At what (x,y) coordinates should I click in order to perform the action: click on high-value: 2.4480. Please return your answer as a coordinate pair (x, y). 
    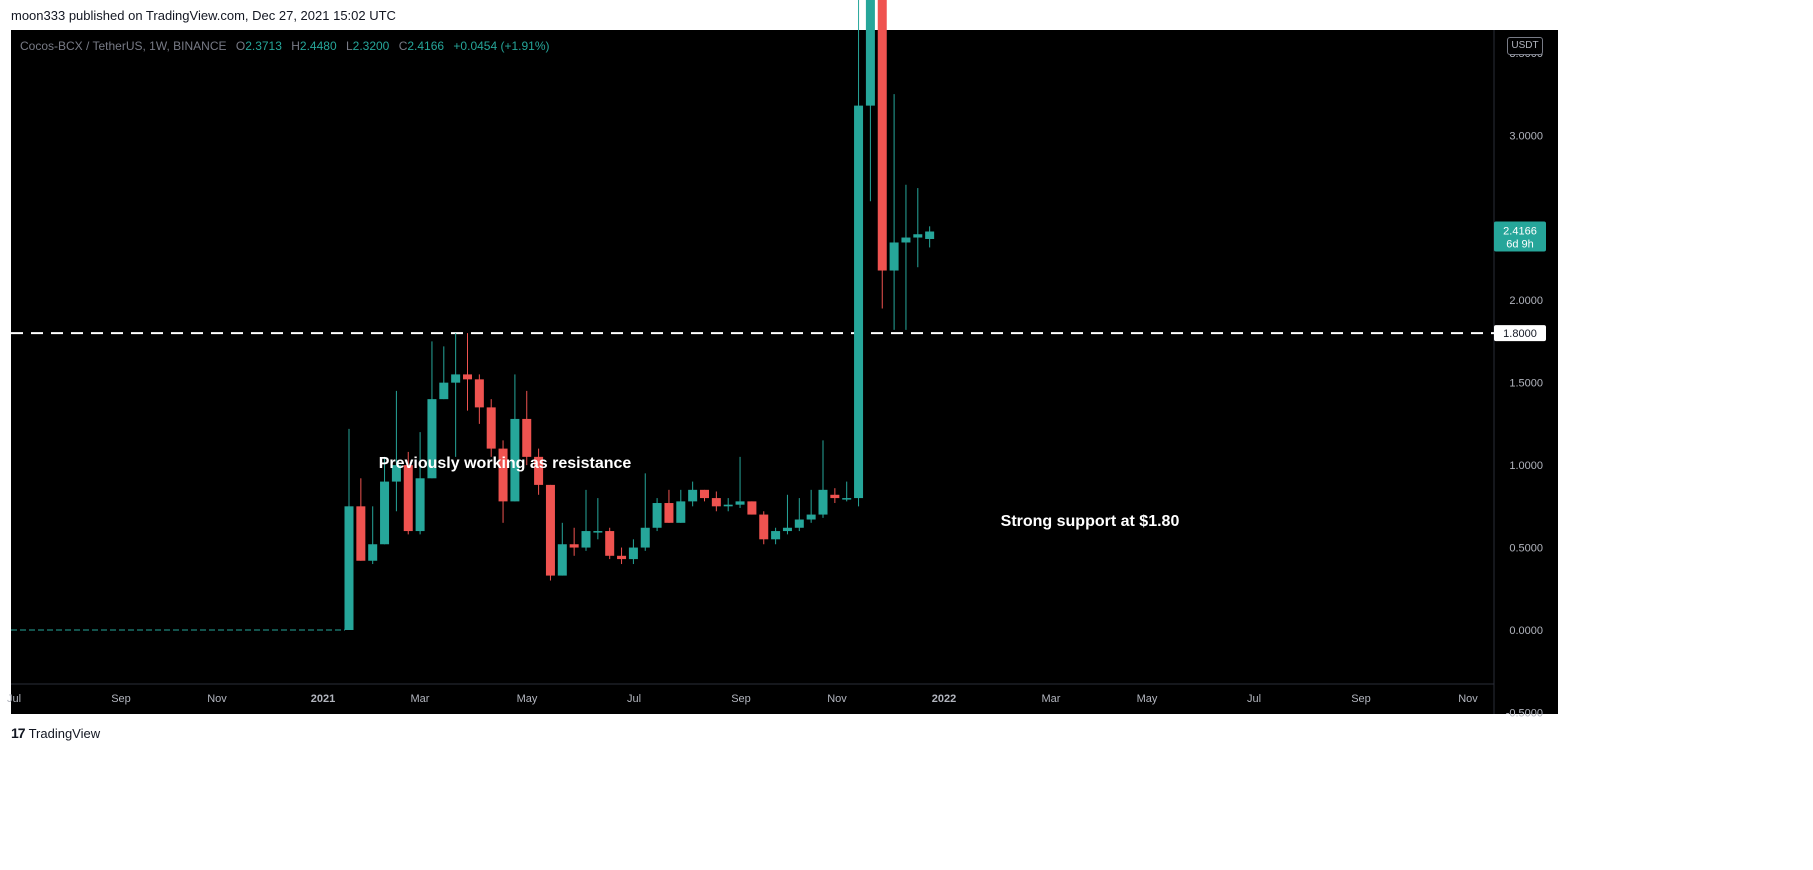
    Looking at the image, I should click on (318, 46).